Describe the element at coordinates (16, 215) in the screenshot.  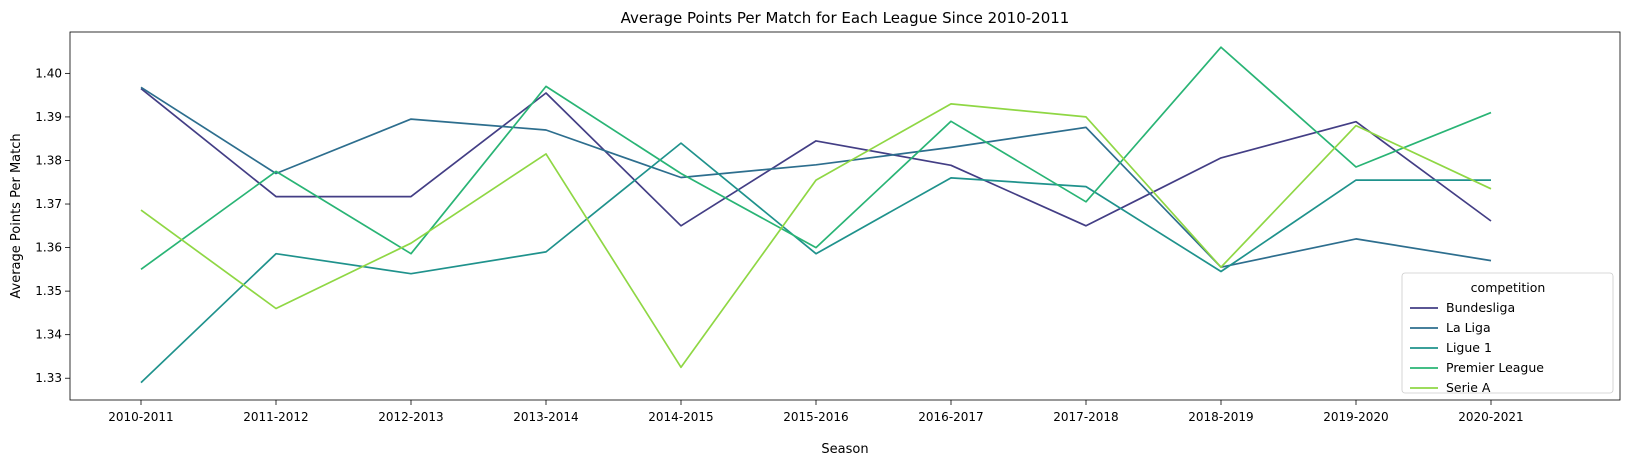
I see `y-axis-label: Average Points Per Match` at that location.